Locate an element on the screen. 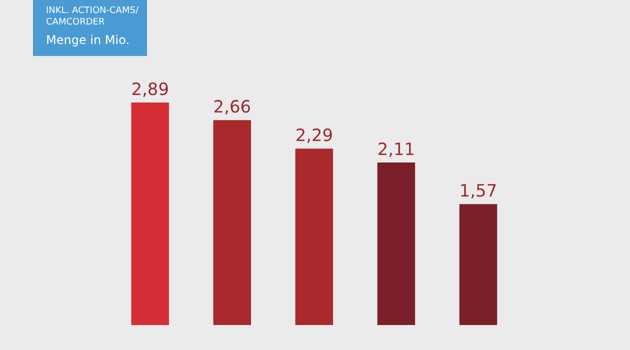 This screenshot has width=630, height=350. data-label: 2,29 is located at coordinates (314, 135).